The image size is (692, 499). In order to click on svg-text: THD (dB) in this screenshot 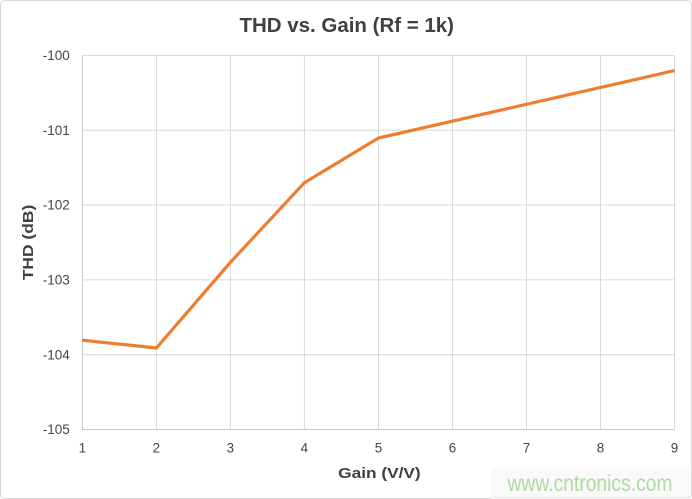, I will do `click(28, 243)`.